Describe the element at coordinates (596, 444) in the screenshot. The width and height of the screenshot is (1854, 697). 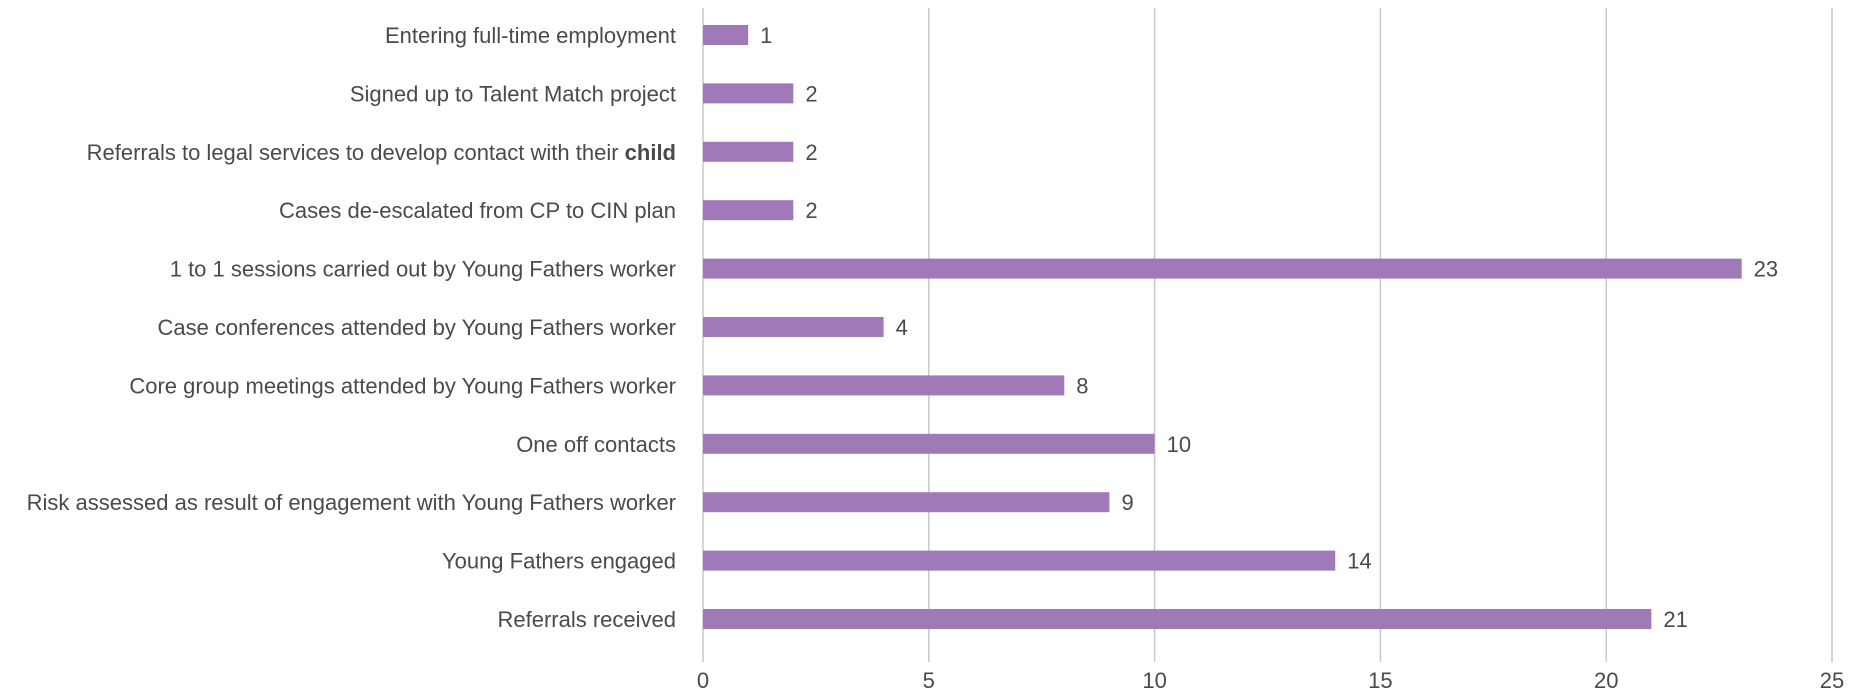
I see `category-label: One off contacts` at that location.